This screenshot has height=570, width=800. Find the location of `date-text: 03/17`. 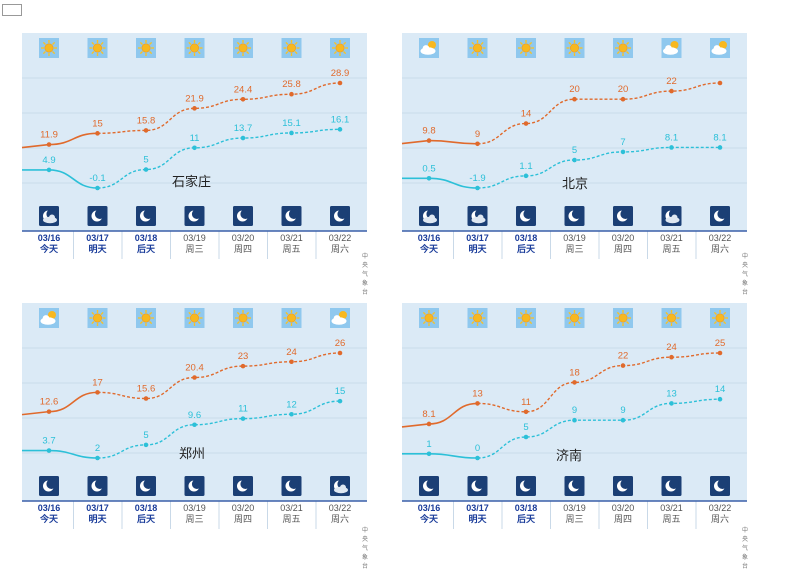

date-text: 03/17 is located at coordinates (97, 508).